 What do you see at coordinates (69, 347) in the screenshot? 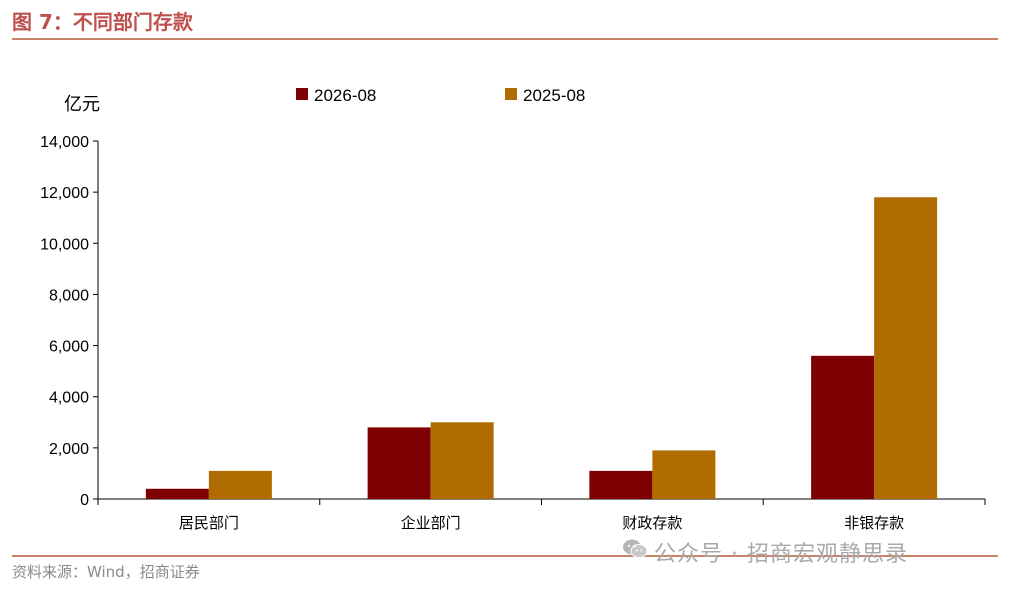
I see `y-tick-label: 6,000` at bounding box center [69, 347].